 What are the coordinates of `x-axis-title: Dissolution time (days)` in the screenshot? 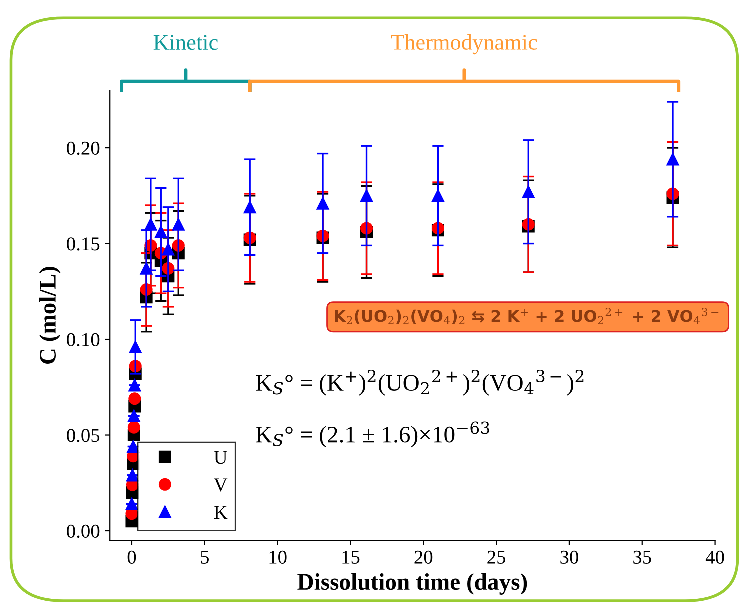 It's located at (413, 584).